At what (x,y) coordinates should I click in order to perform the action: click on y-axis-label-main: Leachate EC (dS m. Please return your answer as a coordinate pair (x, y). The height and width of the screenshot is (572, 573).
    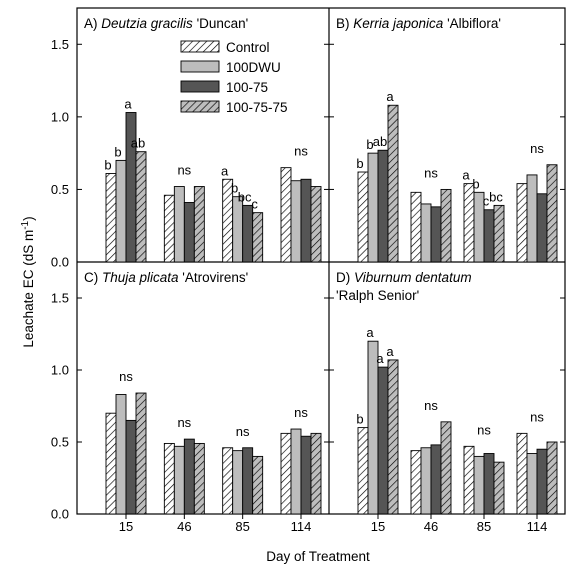
    Looking at the image, I should click on (28, 289).